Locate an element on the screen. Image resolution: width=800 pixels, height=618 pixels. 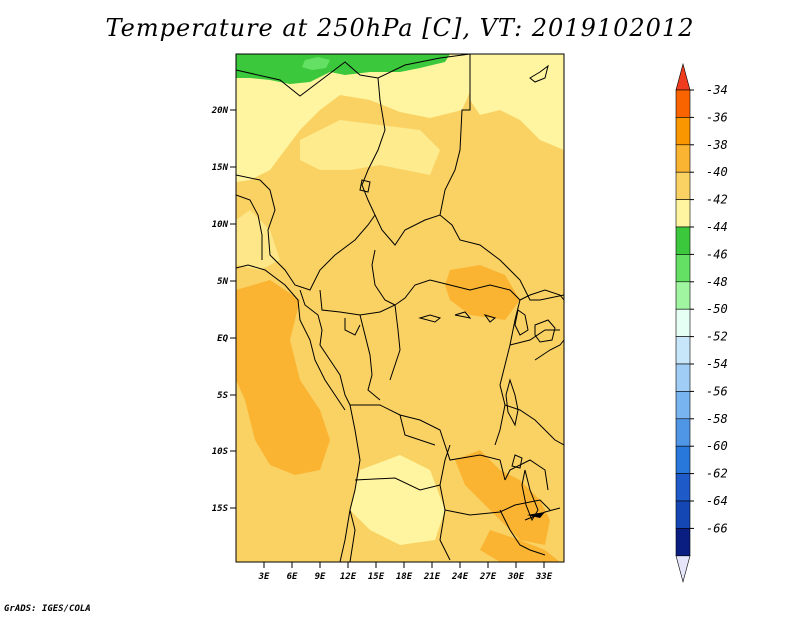
lat-label-5s: 5S is located at coordinates (222, 396).